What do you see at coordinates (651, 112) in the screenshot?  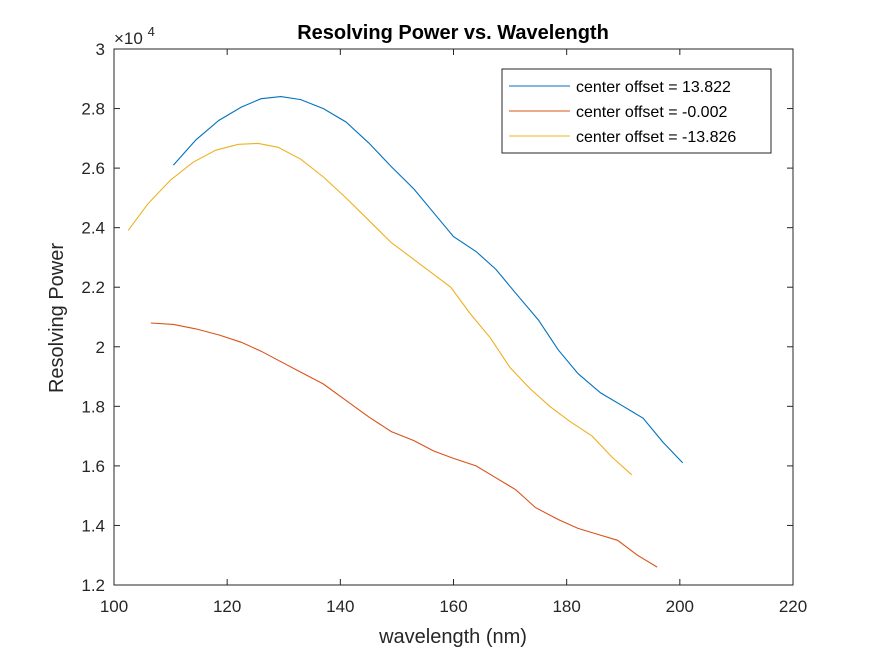 I see `legend-label-2: center offset = -0.002` at bounding box center [651, 112].